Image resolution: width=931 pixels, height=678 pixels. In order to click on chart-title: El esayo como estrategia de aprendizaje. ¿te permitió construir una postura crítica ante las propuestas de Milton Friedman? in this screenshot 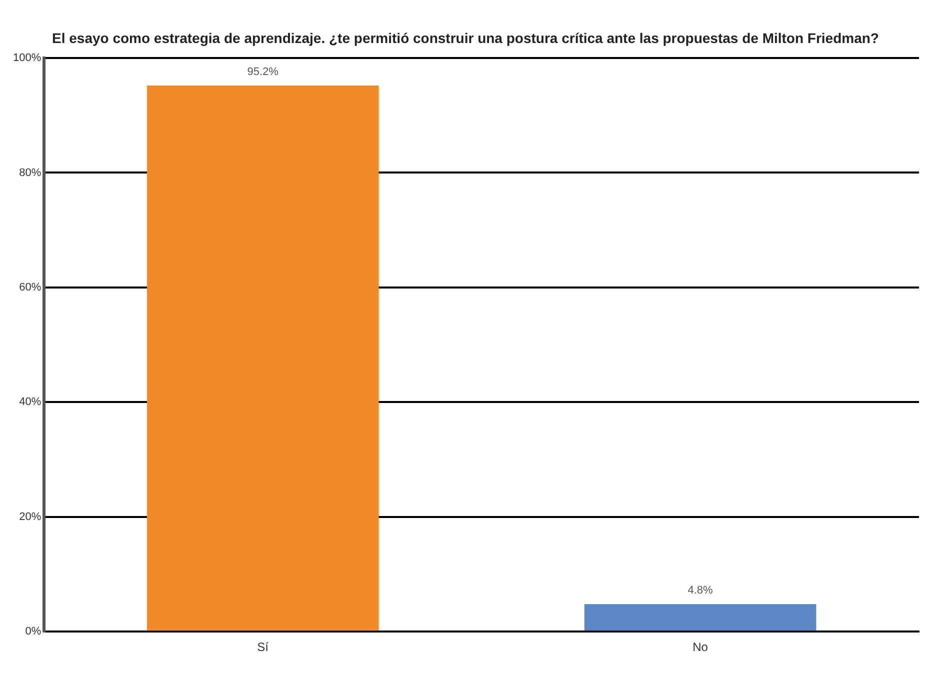, I will do `click(465, 38)`.